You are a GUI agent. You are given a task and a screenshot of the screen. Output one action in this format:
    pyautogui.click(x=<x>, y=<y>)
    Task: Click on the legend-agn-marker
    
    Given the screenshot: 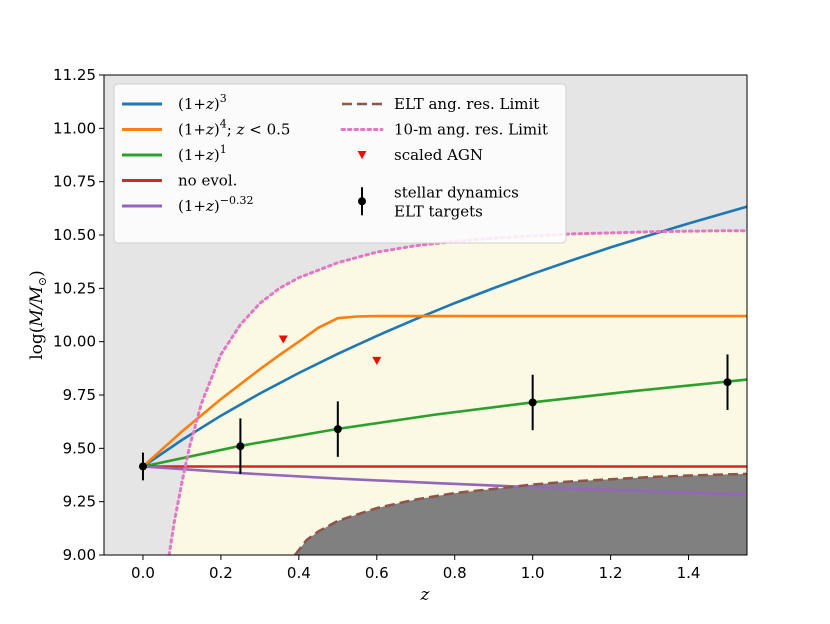 What is the action you would take?
    pyautogui.click(x=362, y=155)
    